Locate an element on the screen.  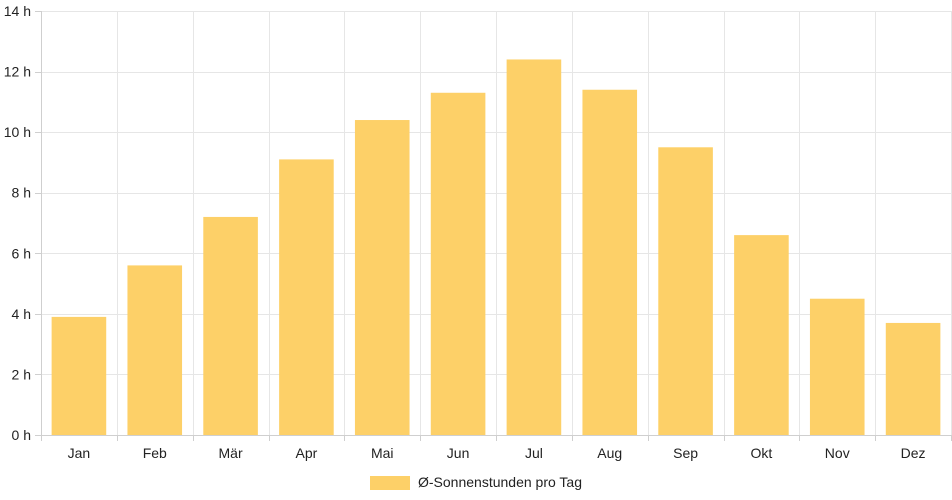
x-tick-label: Mai is located at coordinates (382, 453).